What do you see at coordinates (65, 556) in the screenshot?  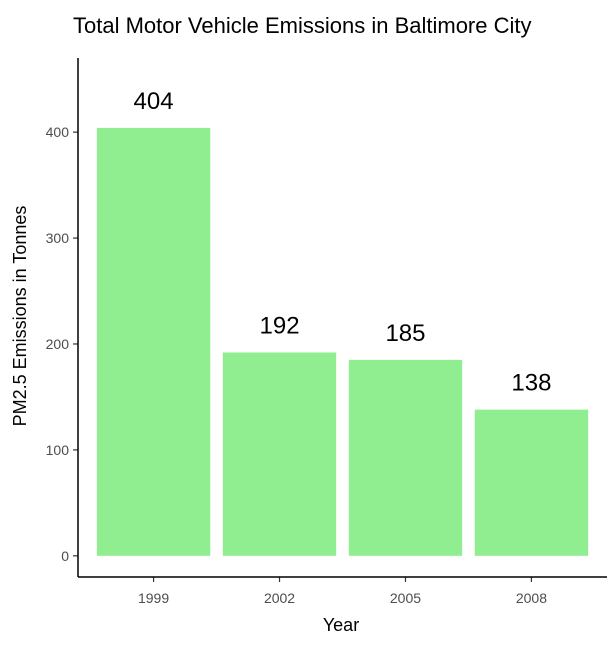 I see `y-tick-label-0: 0` at bounding box center [65, 556].